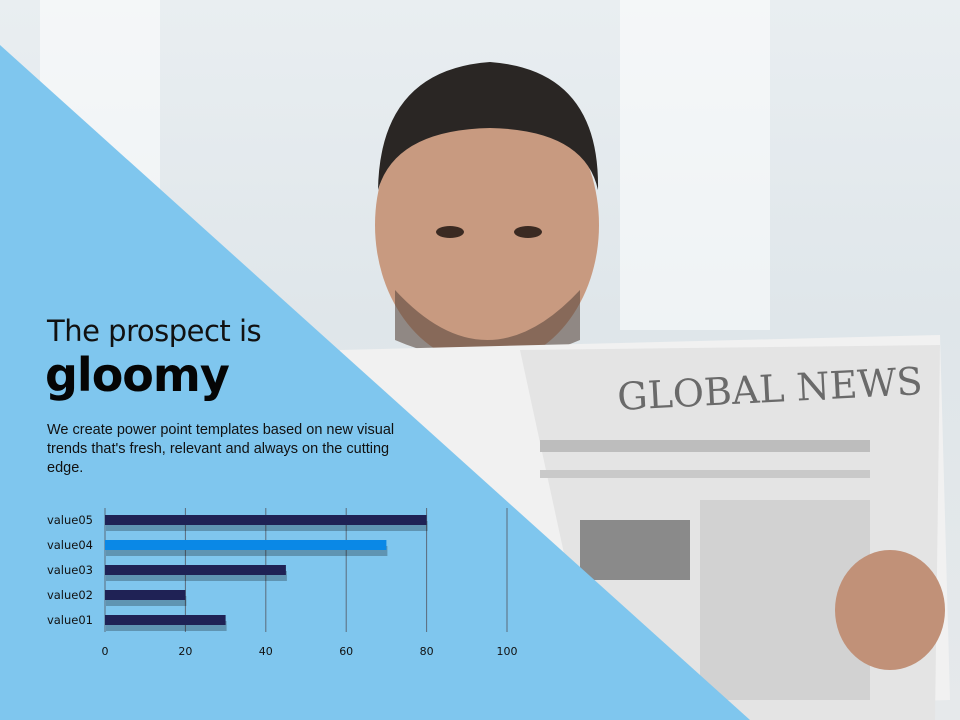 This screenshot has height=720, width=960. What do you see at coordinates (70, 570) in the screenshot?
I see `y-category-label: value03` at bounding box center [70, 570].